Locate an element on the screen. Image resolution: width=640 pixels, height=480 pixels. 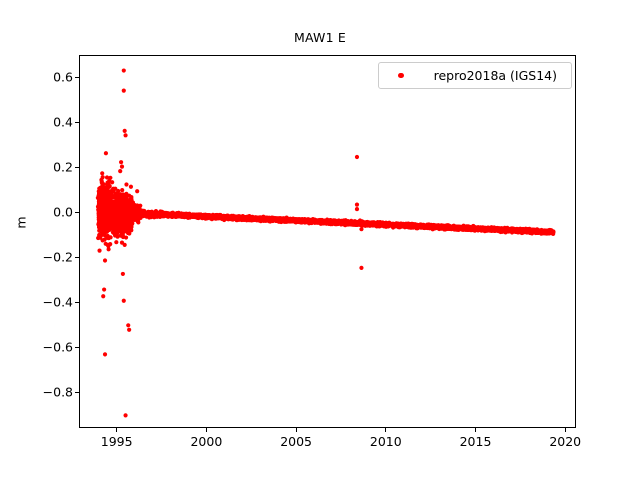
y-axis-label: m is located at coordinates (21, 222).